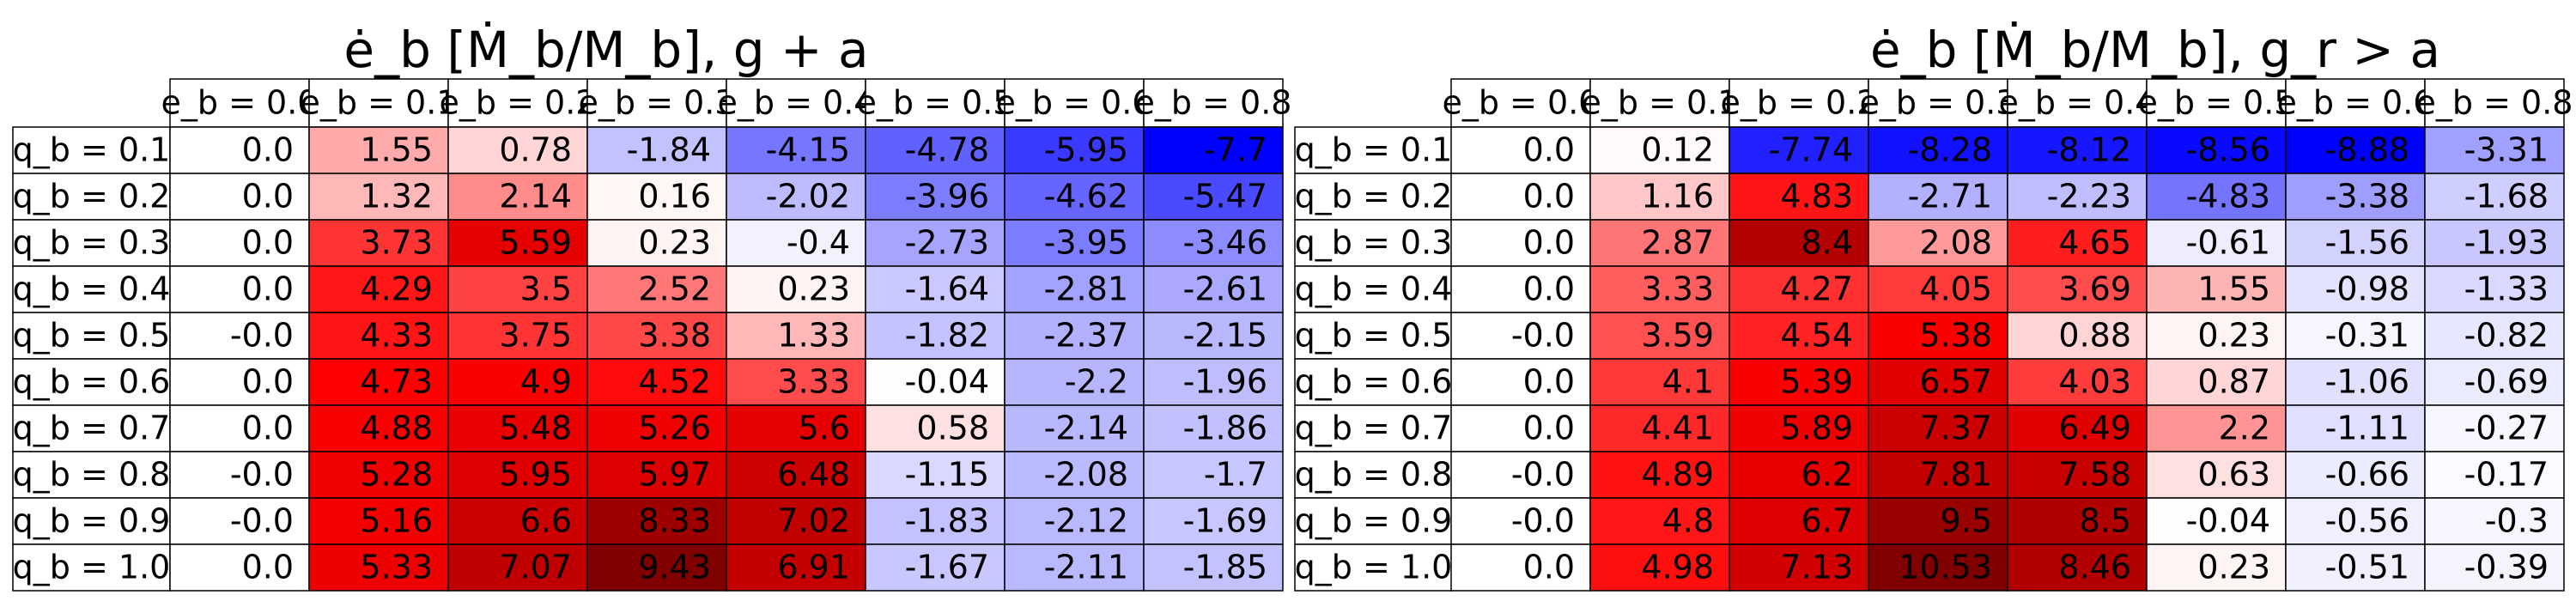 The width and height of the screenshot is (2576, 601). What do you see at coordinates (947, 336) in the screenshot?
I see `cell-value-label: -1.82` at bounding box center [947, 336].